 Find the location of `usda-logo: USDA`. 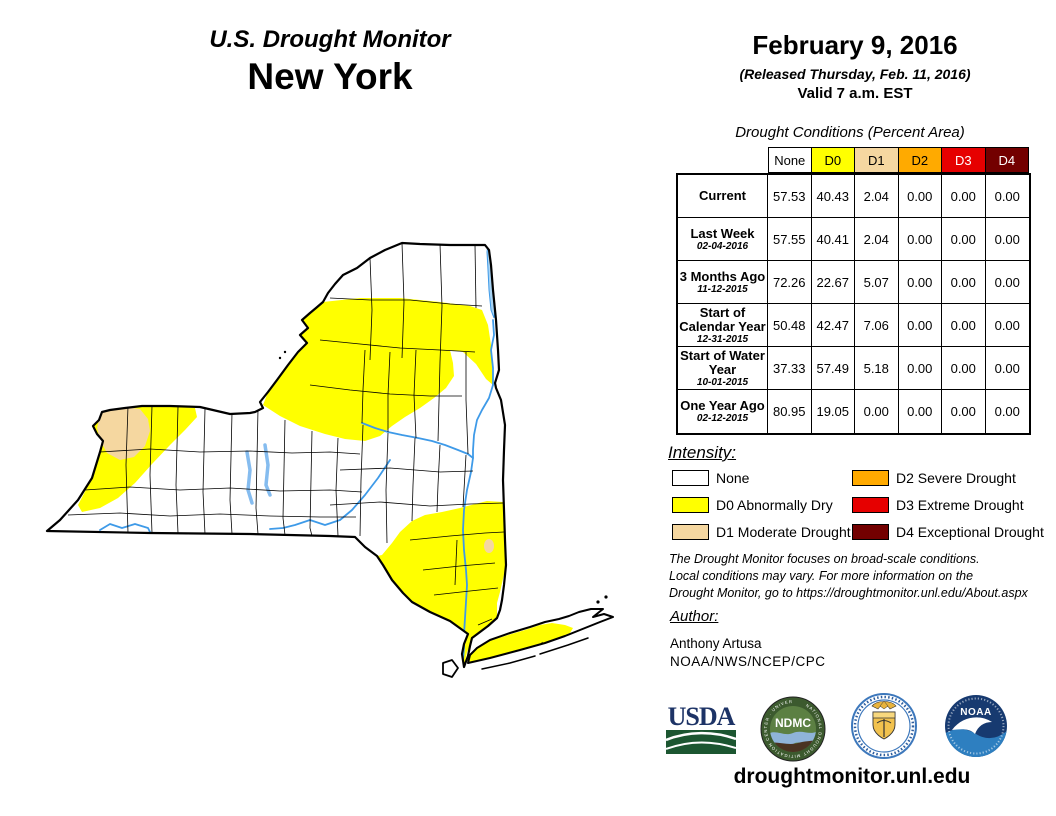

usda-logo: USDA is located at coordinates (701, 728).